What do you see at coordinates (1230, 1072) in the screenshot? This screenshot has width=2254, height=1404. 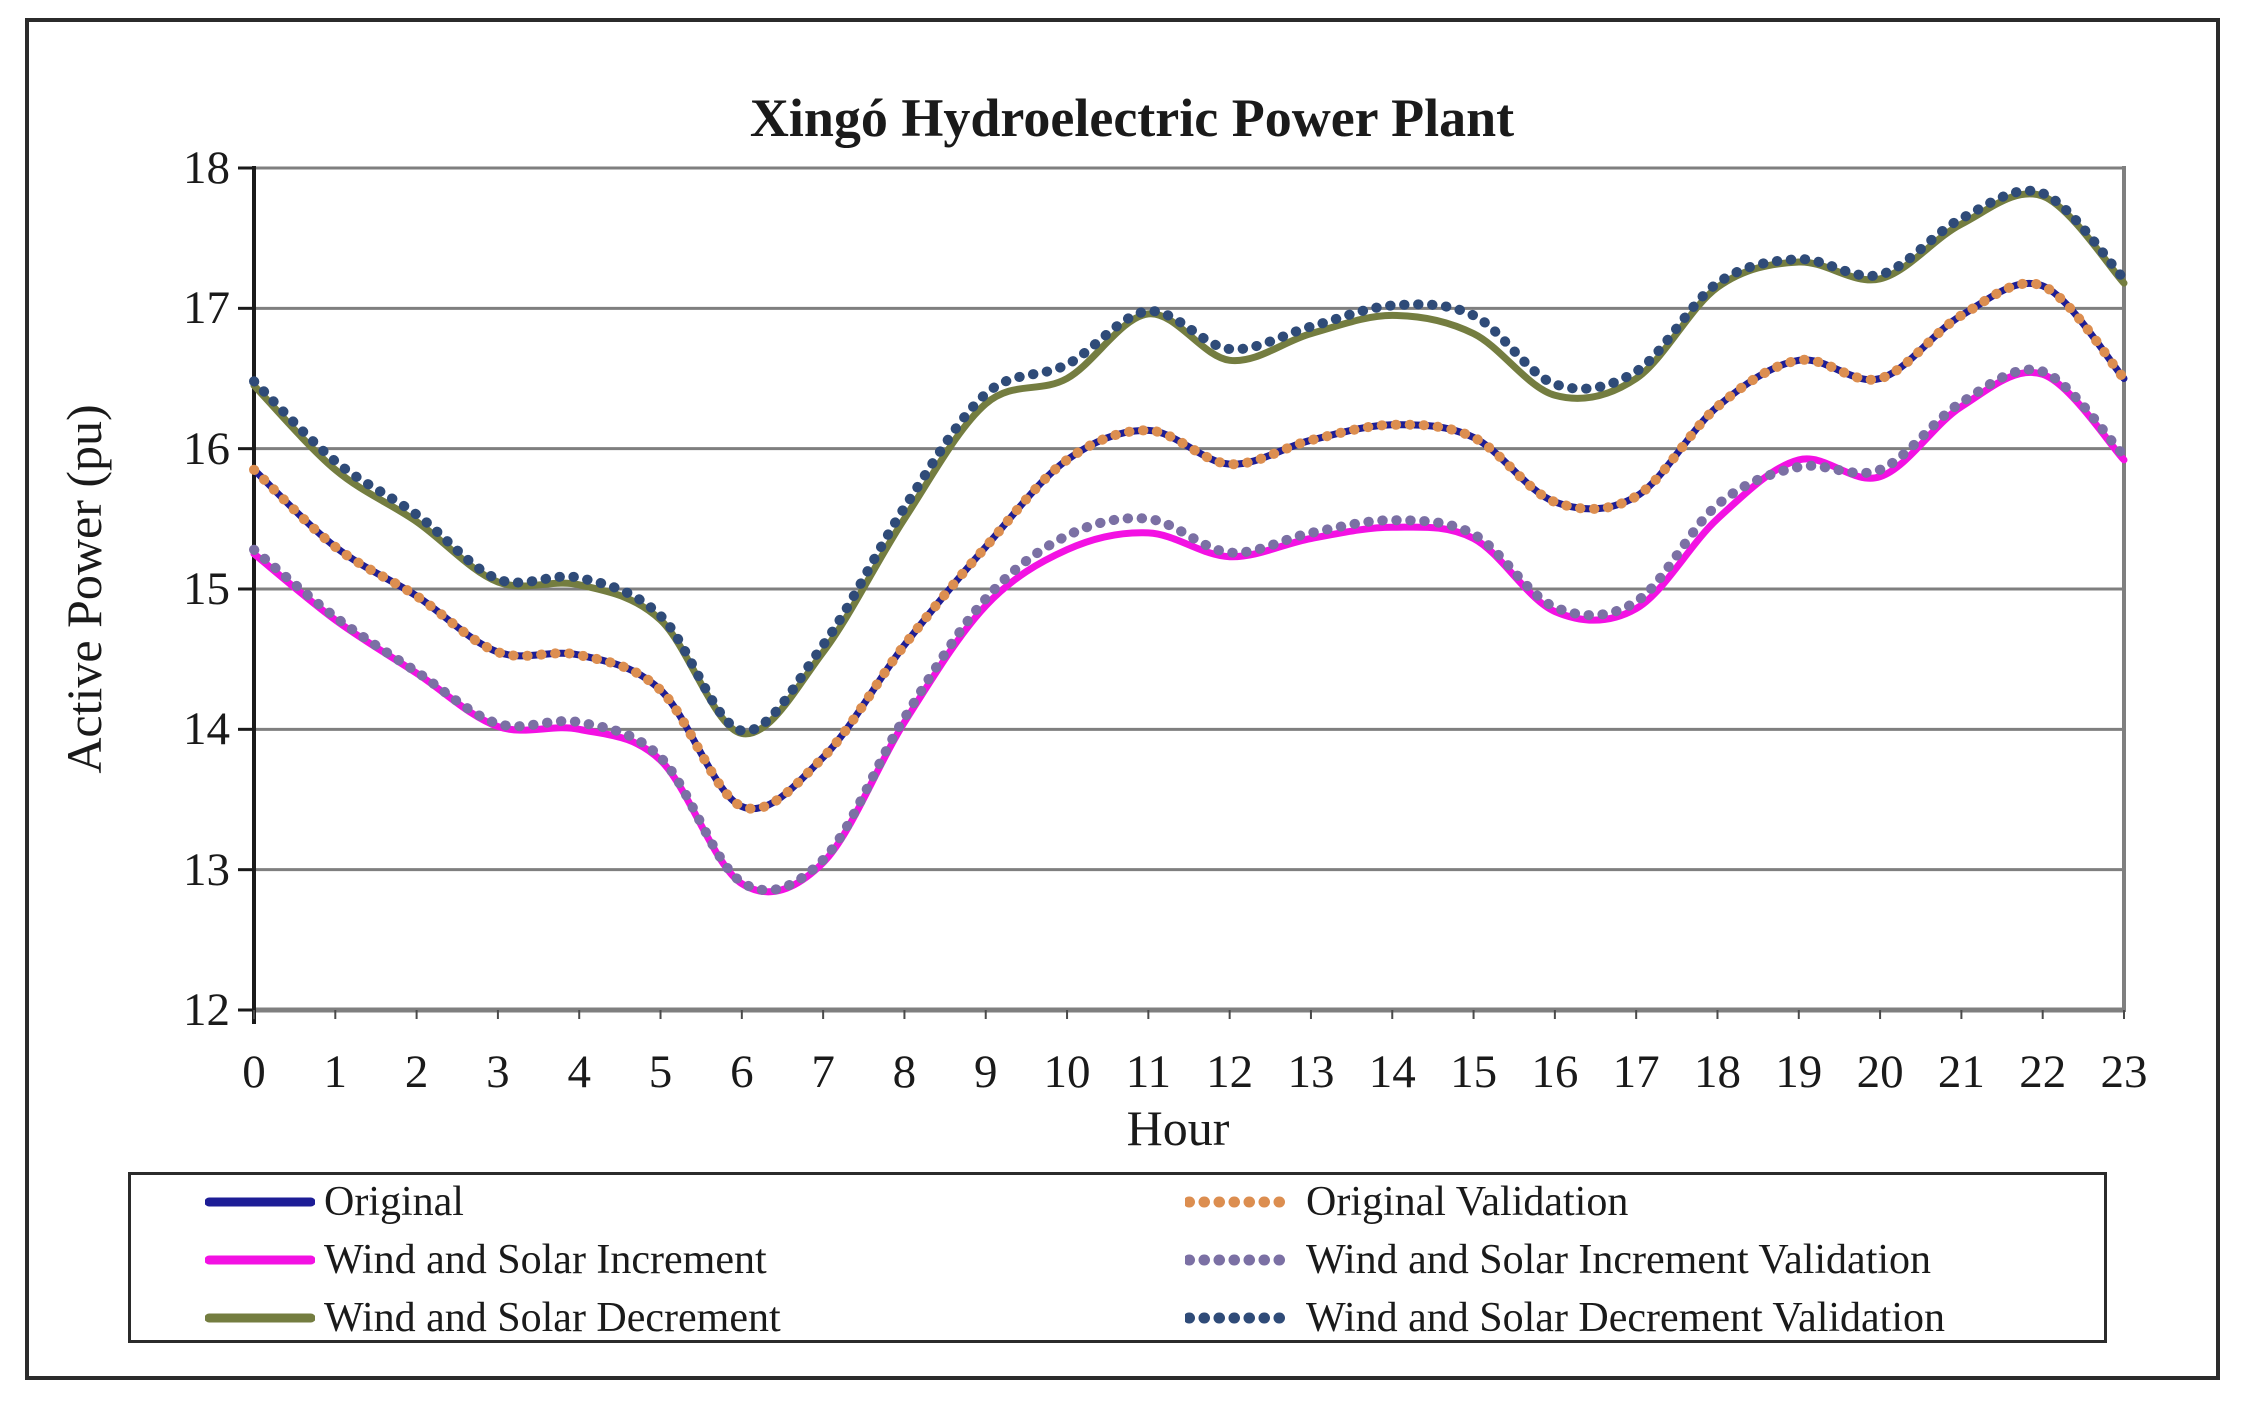 I see `x-tick-label-12: 12` at bounding box center [1230, 1072].